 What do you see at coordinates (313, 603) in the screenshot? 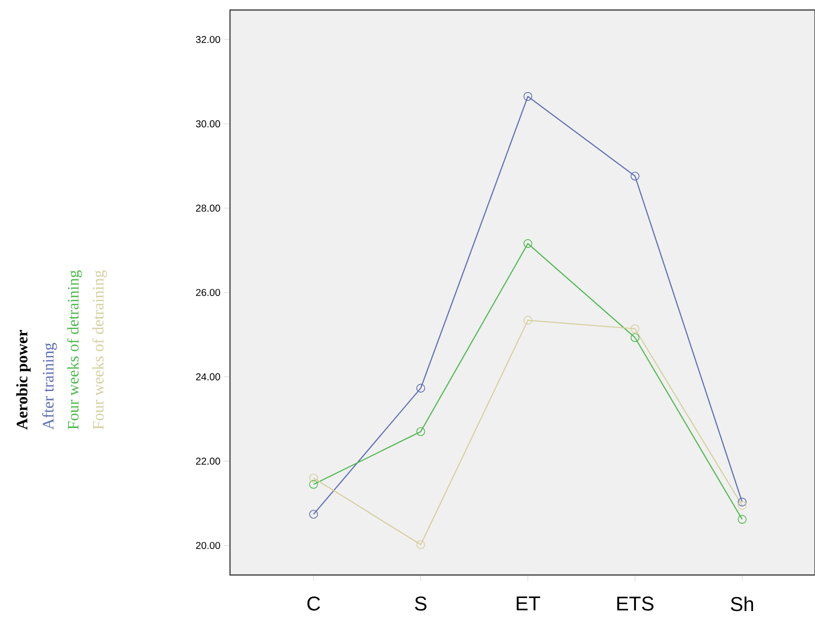
I see `x-tick-label: C` at bounding box center [313, 603].